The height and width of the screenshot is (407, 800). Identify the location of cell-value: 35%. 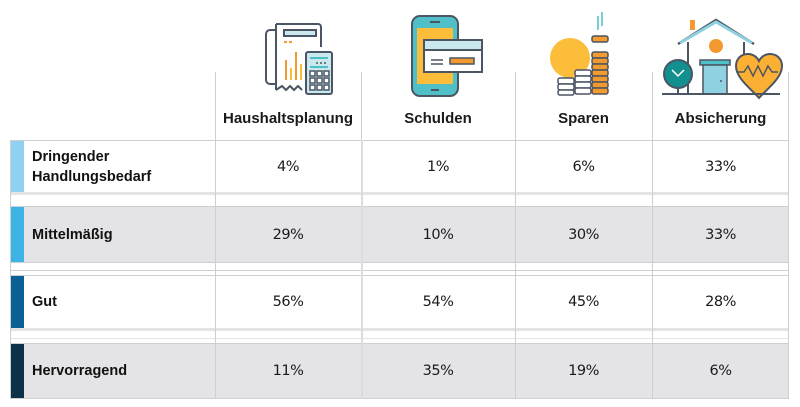
(438, 371).